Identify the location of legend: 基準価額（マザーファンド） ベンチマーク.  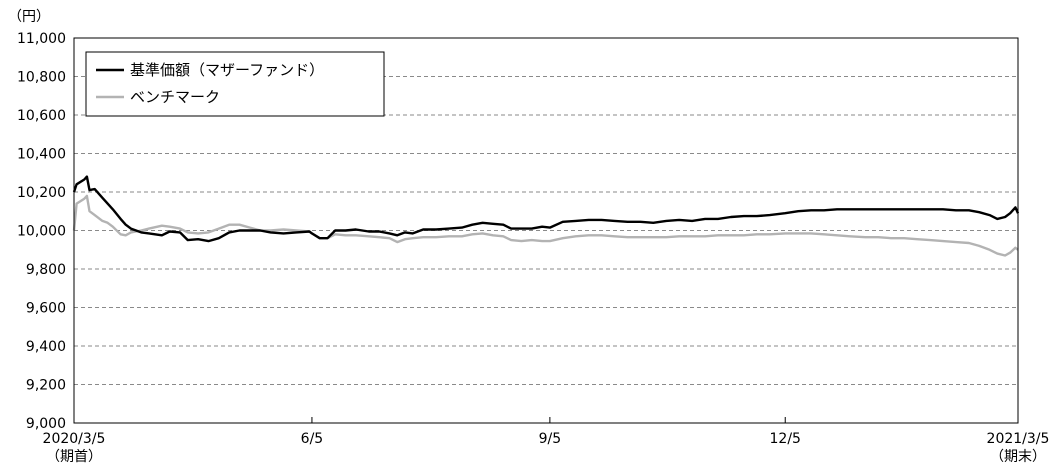
(235, 84).